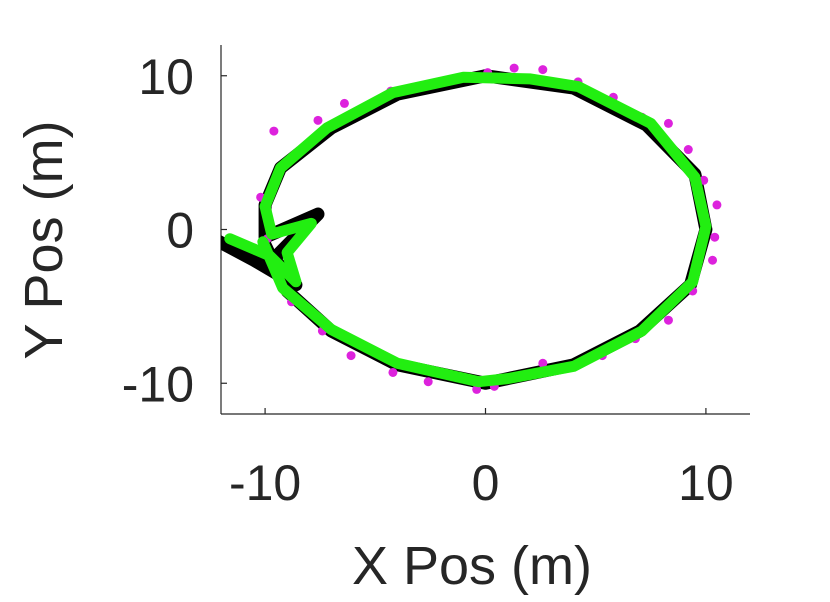 This screenshot has width=830, height=602. I want to click on x-tick-label: 0, so click(486, 483).